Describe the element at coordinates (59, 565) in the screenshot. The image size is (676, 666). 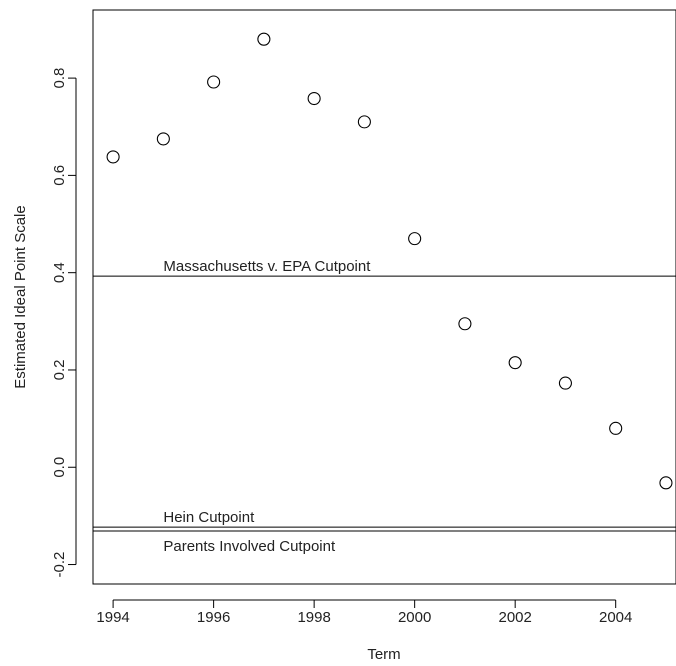
I see `y-tick-label: -0.2` at that location.